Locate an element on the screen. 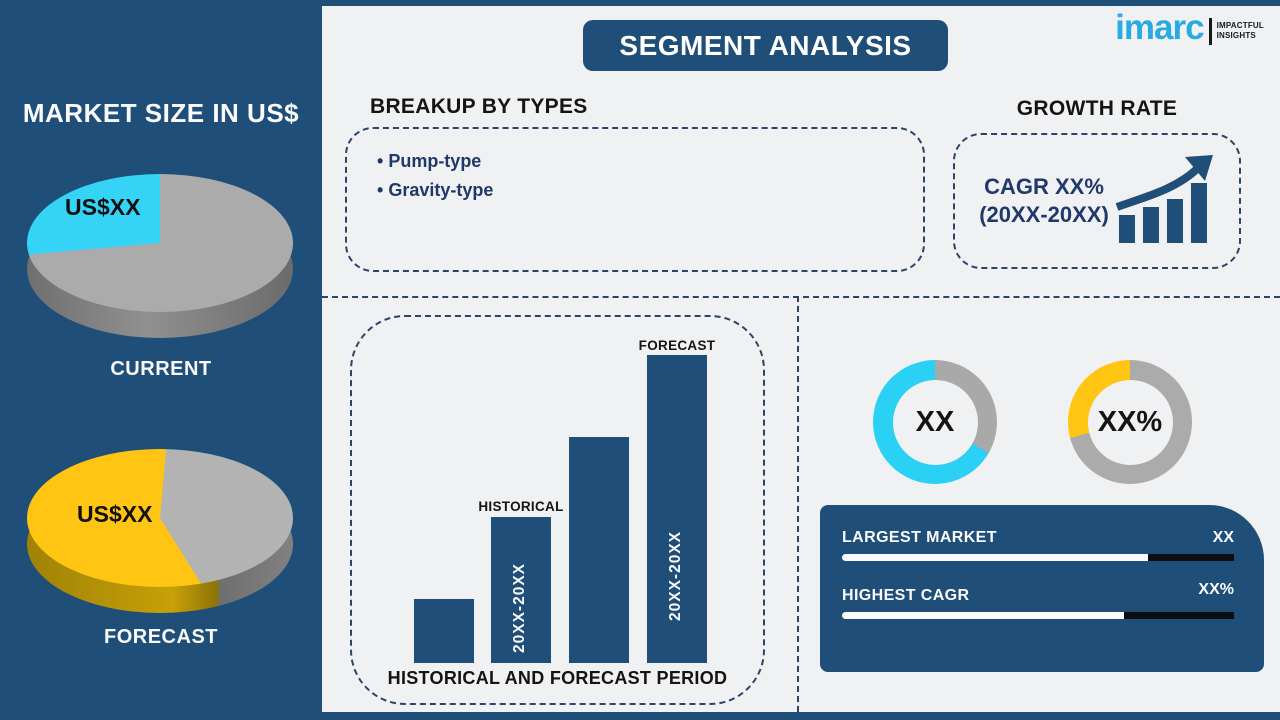 This screenshot has width=1280, height=720. highest-cagr-progress-bar is located at coordinates (1038, 615).